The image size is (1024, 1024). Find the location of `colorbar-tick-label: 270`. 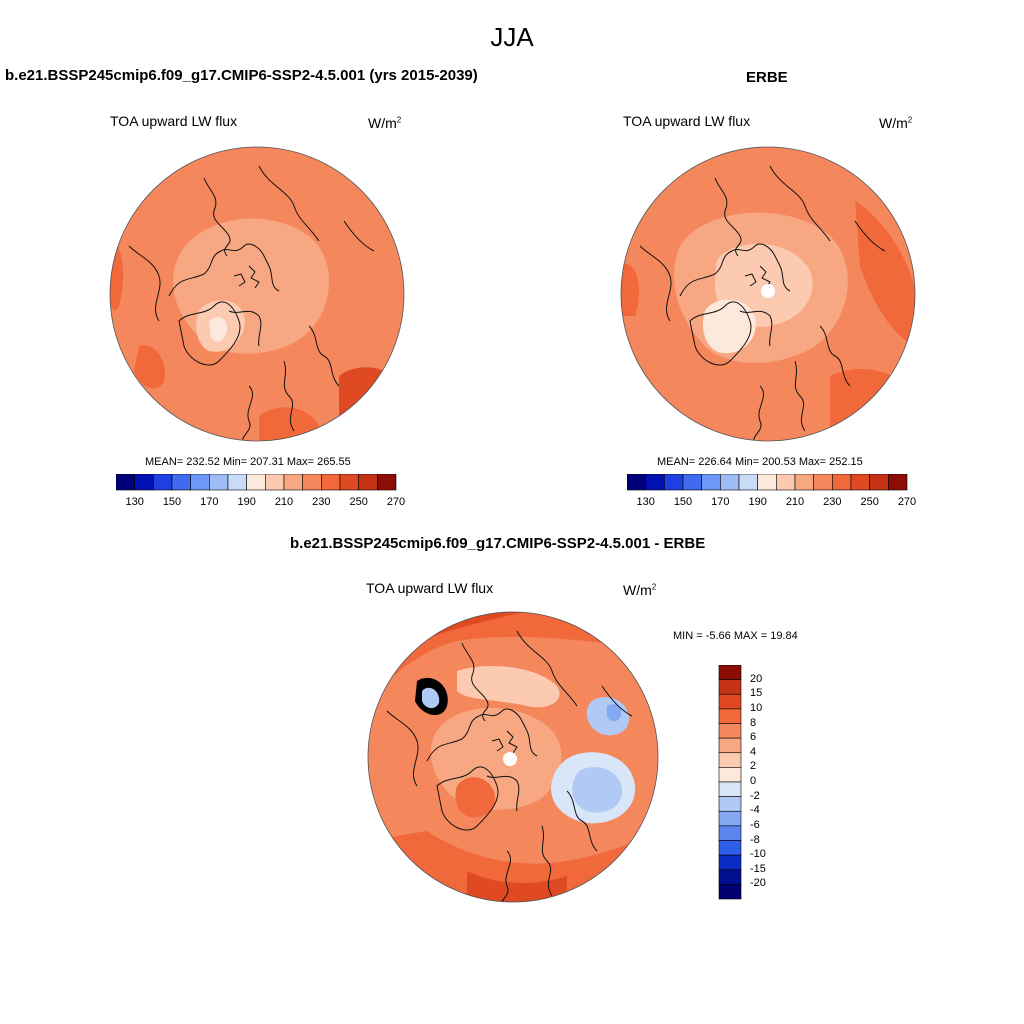

colorbar-tick-label: 270 is located at coordinates (396, 502).